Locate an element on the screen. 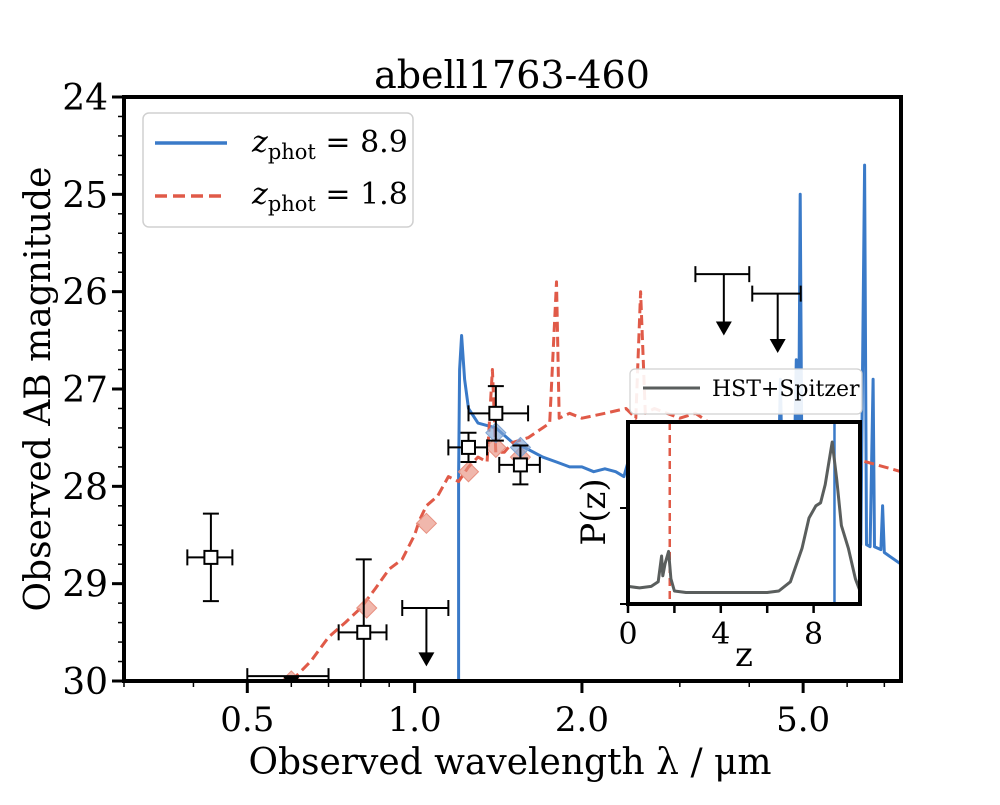 The image size is (1000, 805). legend-z8.9-sub: phot is located at coordinates (292, 152).